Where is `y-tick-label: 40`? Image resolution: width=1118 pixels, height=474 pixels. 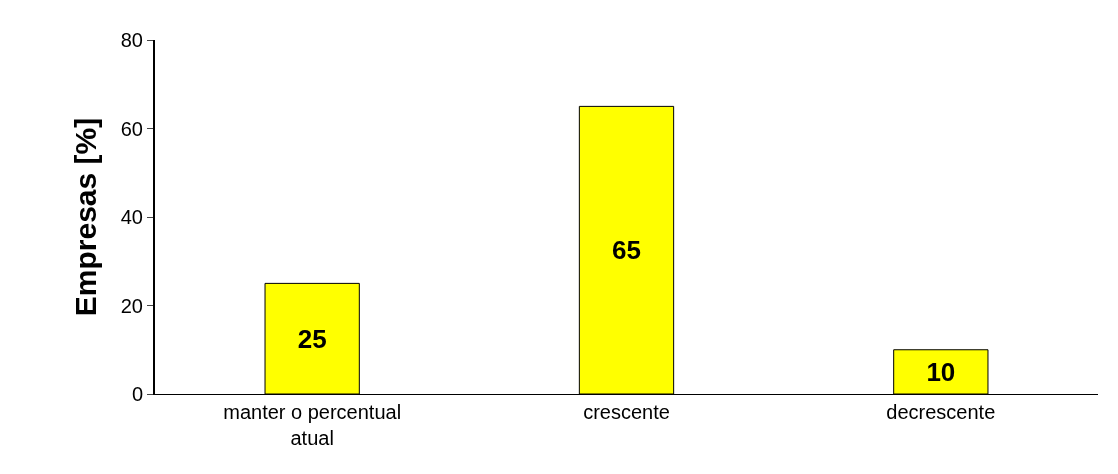
y-tick-label: 40 is located at coordinates (131, 217).